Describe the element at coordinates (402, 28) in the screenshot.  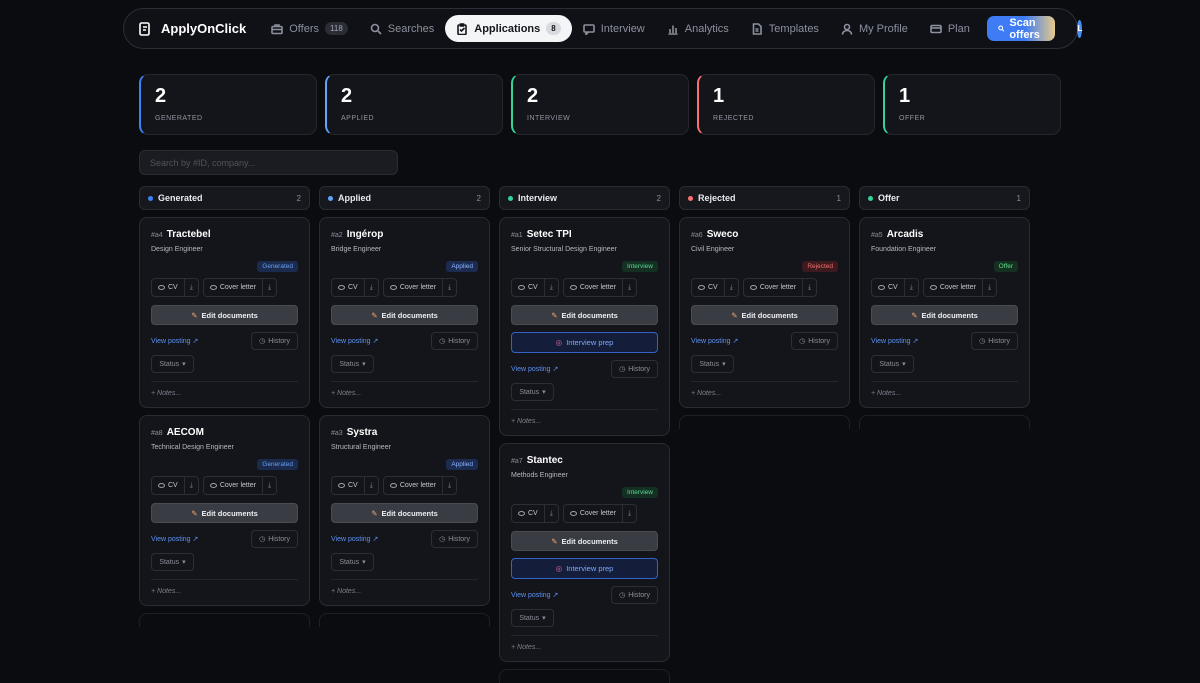
I see `nav-searches: Searches` at that location.